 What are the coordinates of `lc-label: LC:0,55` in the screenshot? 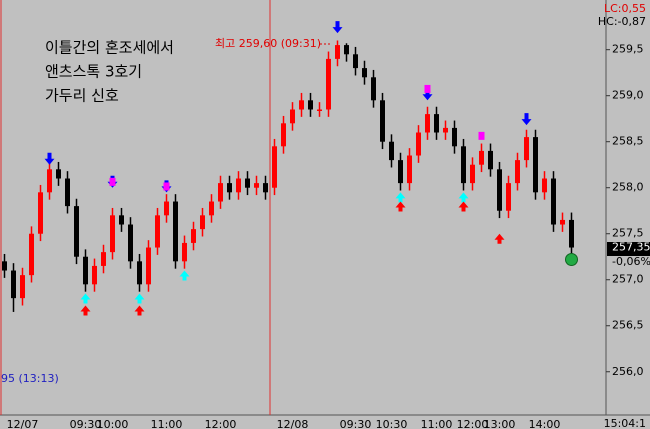 It's located at (625, 8).